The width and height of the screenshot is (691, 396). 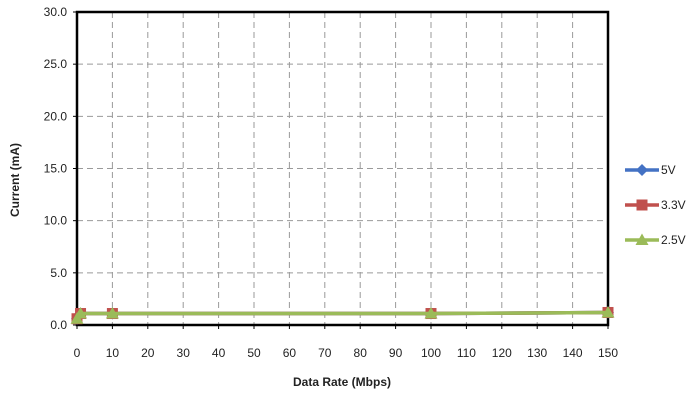 What do you see at coordinates (573, 353) in the screenshot?
I see `x-tick-label: 140` at bounding box center [573, 353].